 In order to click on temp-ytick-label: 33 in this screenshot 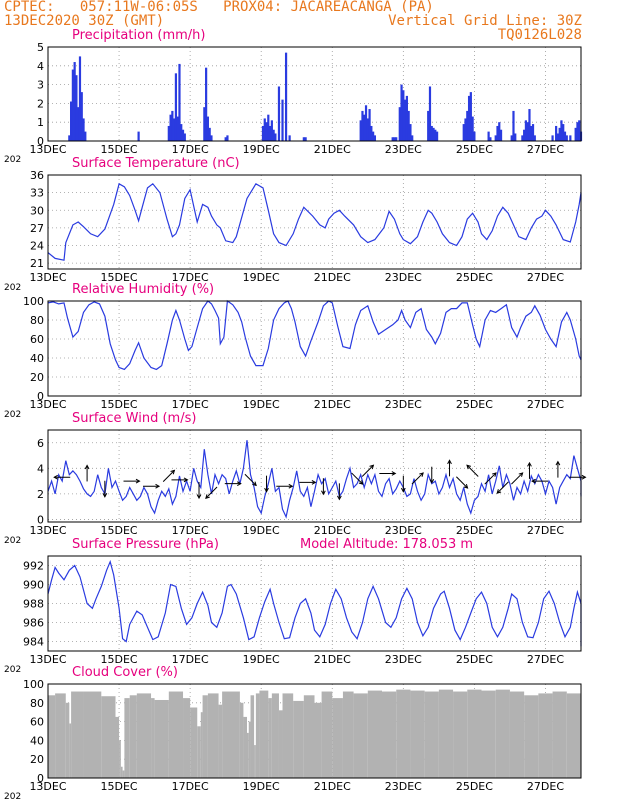, I will do `click(37, 193)`.